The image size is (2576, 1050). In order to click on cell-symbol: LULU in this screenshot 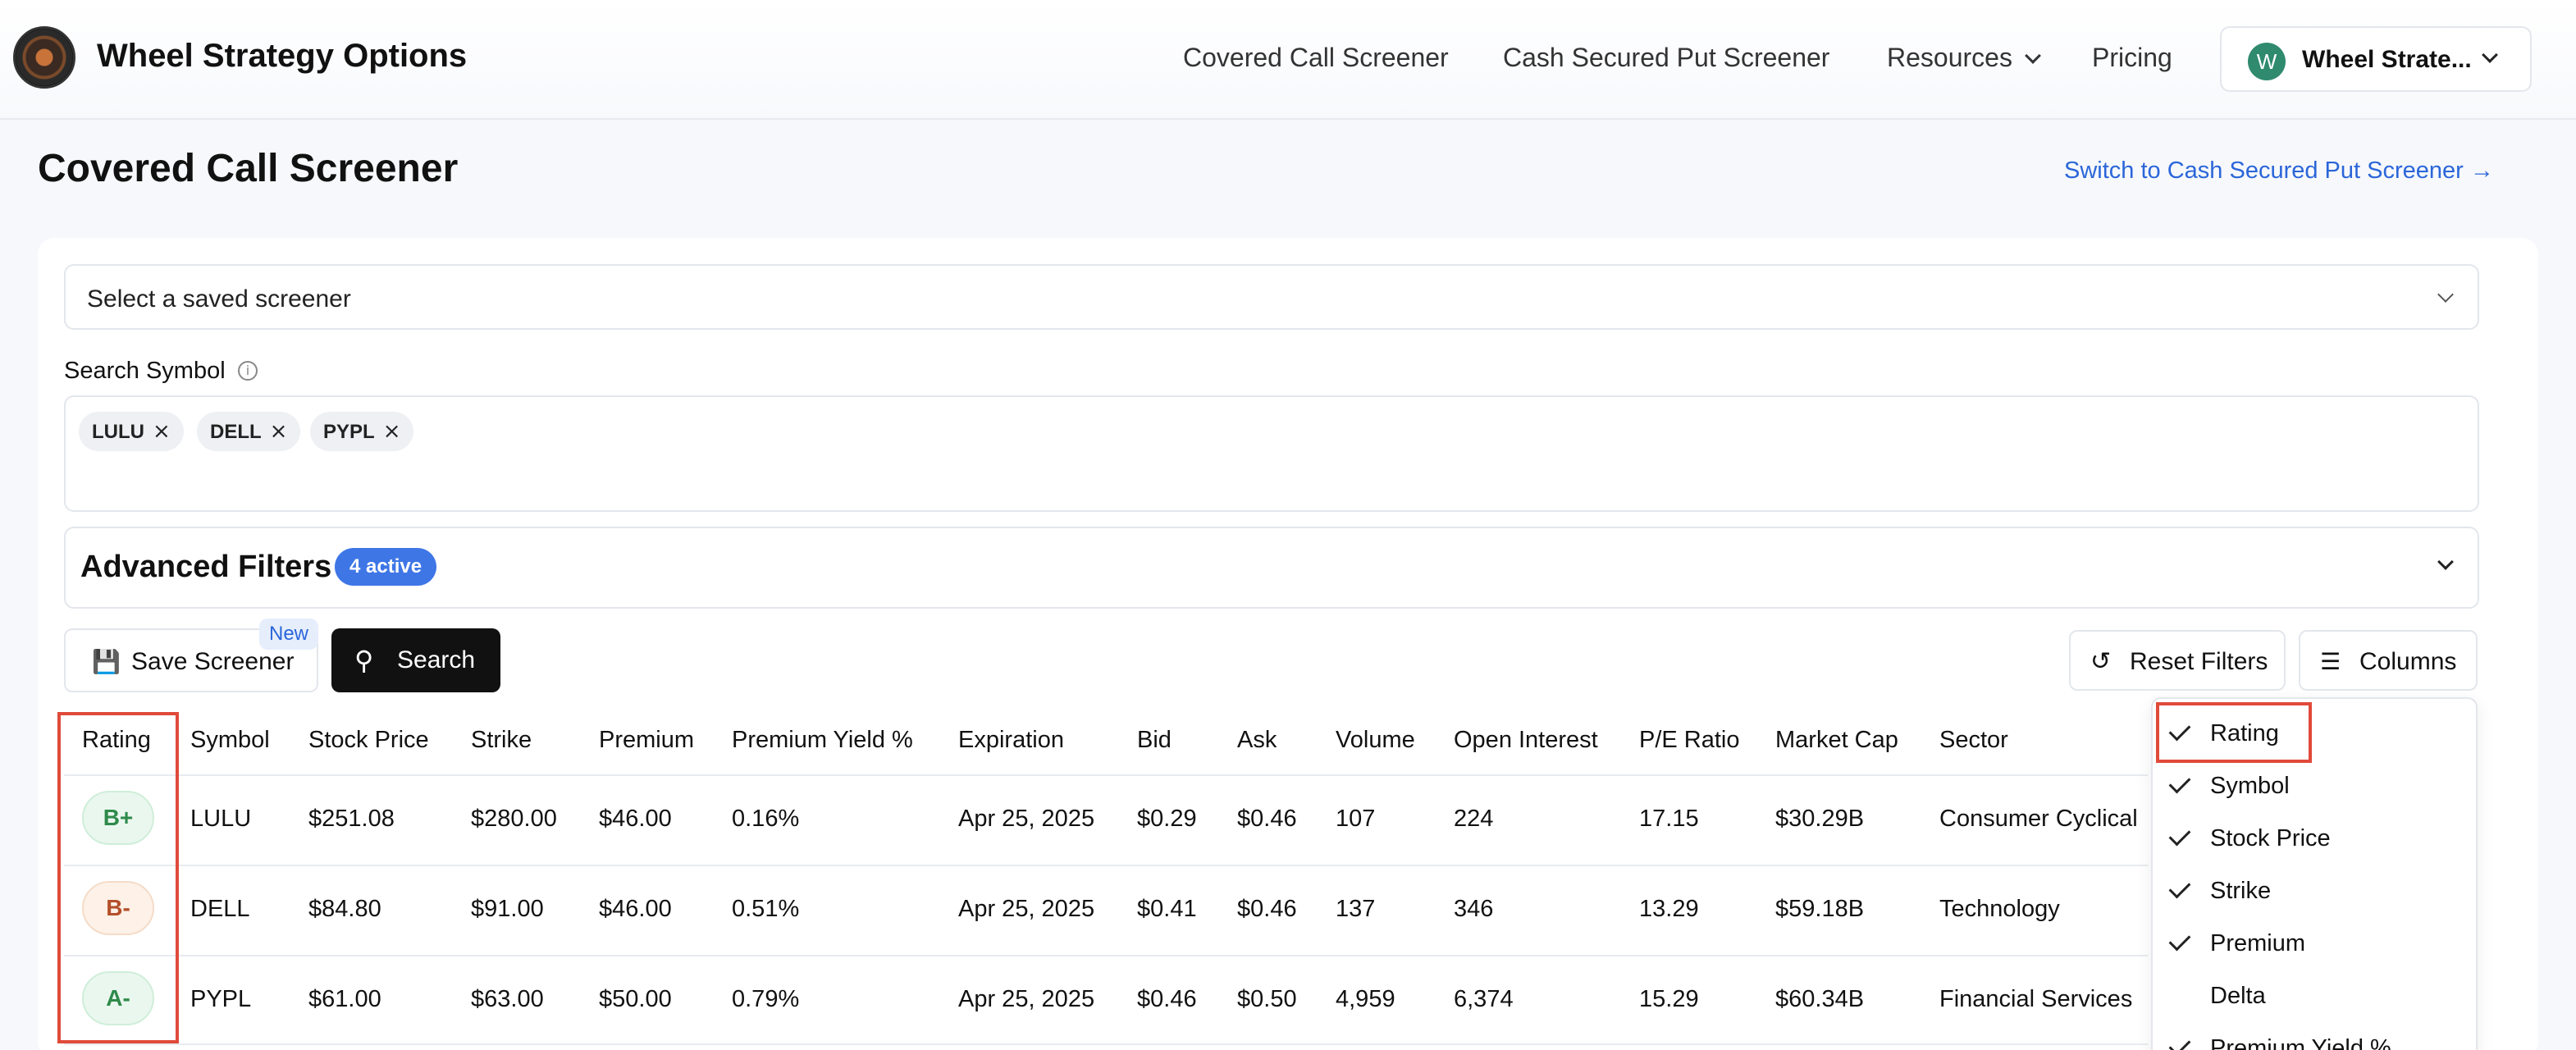, I will do `click(221, 819)`.